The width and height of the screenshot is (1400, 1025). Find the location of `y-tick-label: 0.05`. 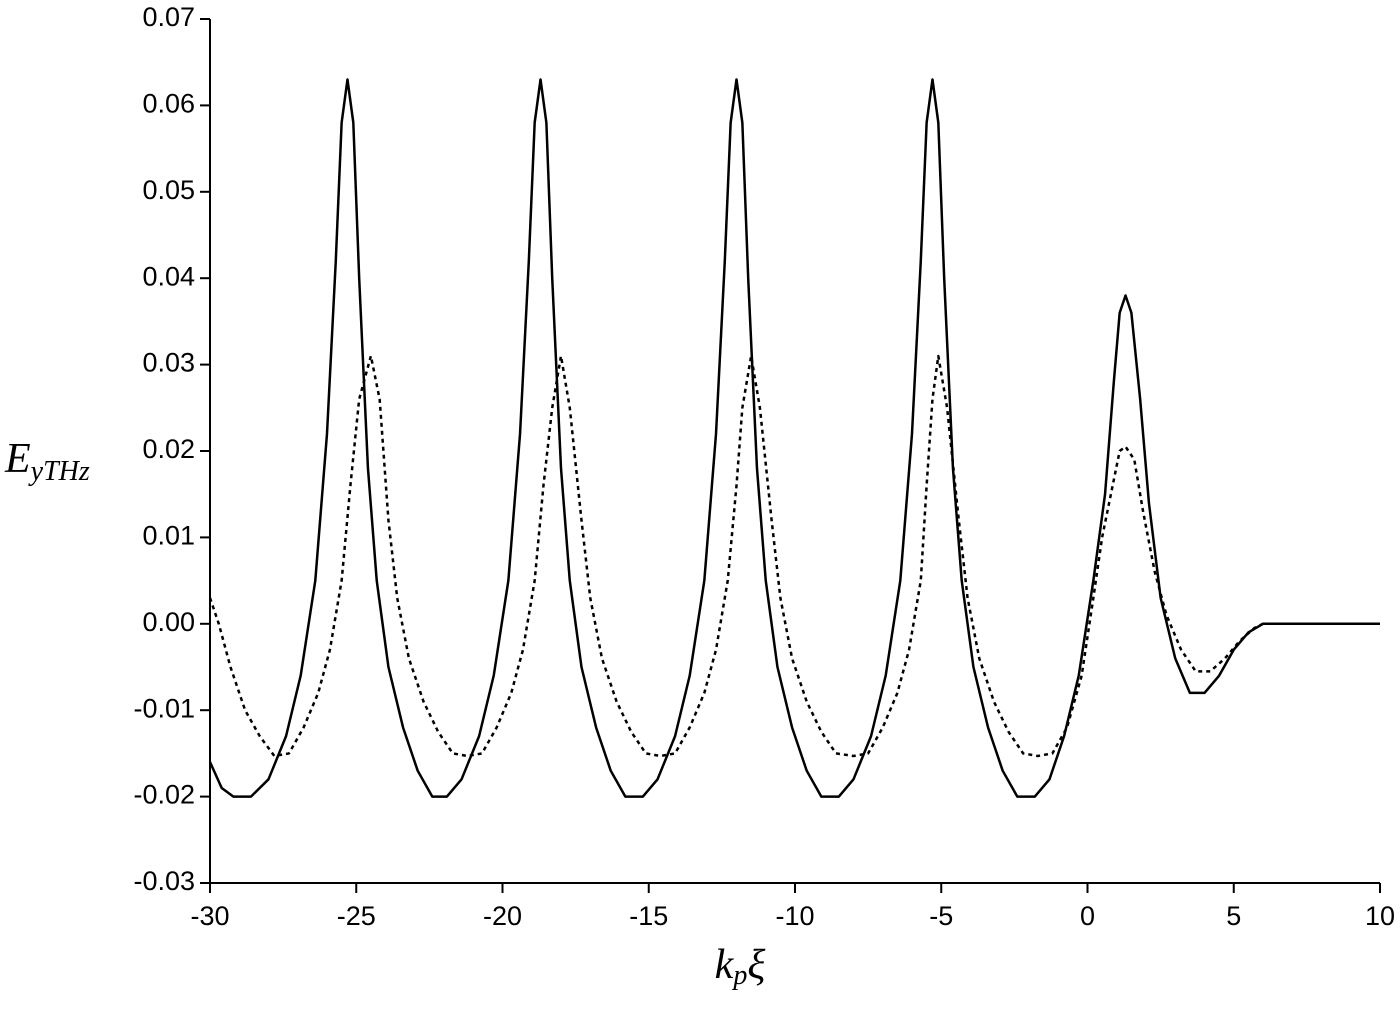

y-tick-label: 0.05 is located at coordinates (168, 190).